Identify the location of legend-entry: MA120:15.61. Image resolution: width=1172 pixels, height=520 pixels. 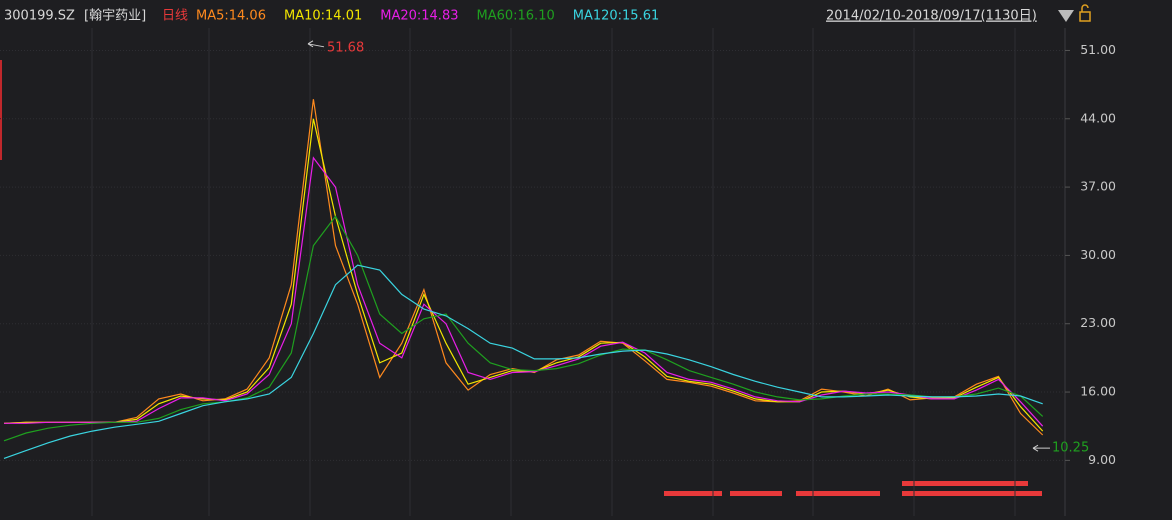
(616, 16).